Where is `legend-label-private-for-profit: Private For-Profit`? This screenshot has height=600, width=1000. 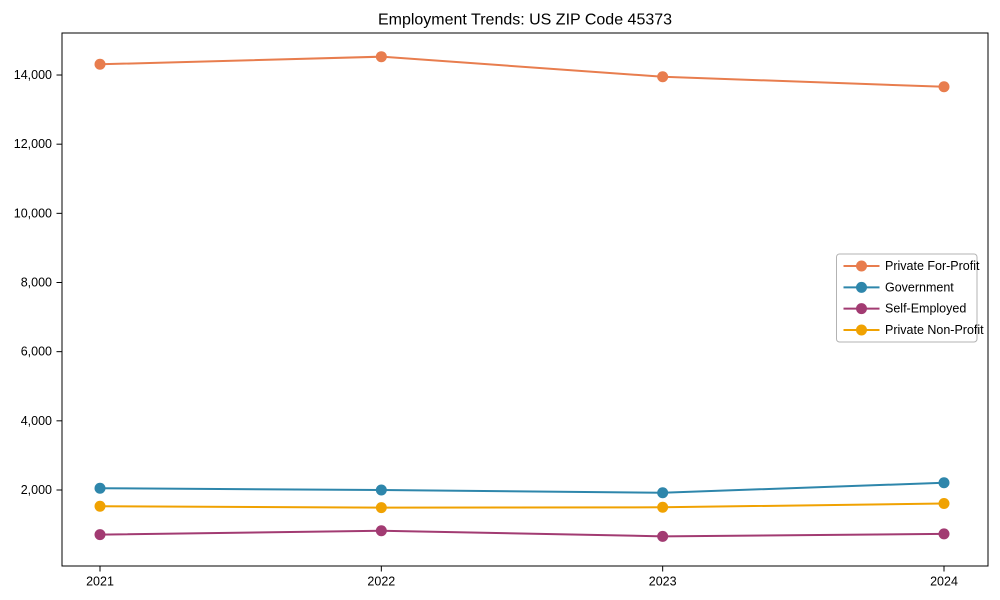 legend-label-private-for-profit: Private For-Profit is located at coordinates (932, 266).